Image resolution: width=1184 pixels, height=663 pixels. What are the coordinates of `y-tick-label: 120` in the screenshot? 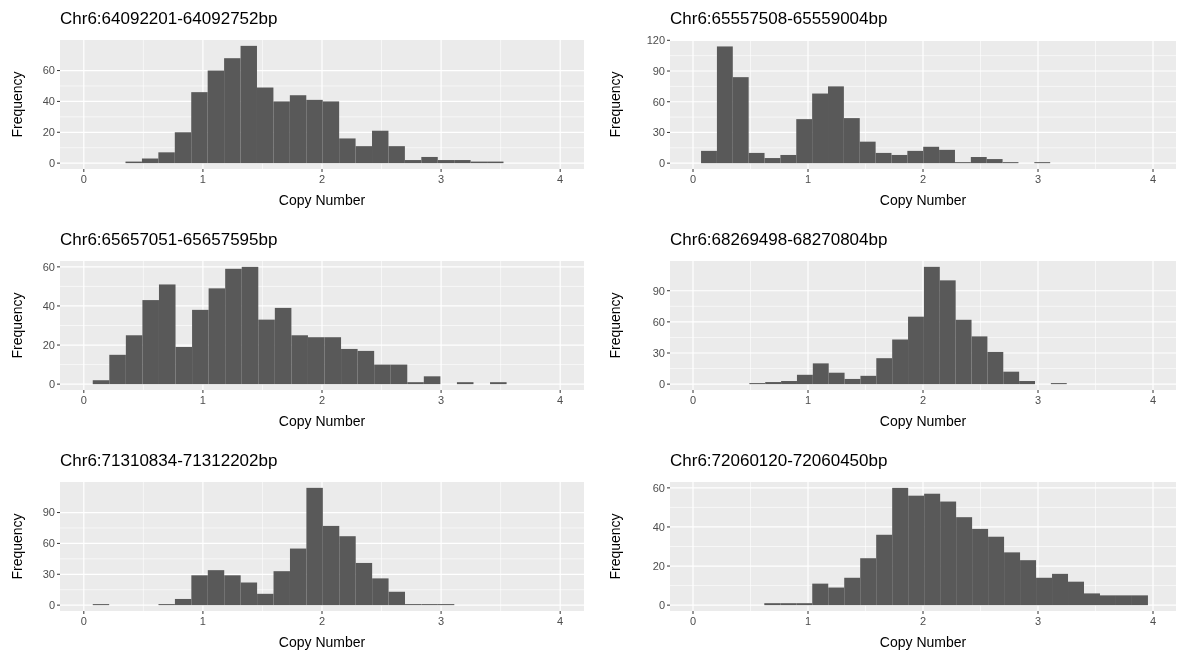 It's located at (655, 40).